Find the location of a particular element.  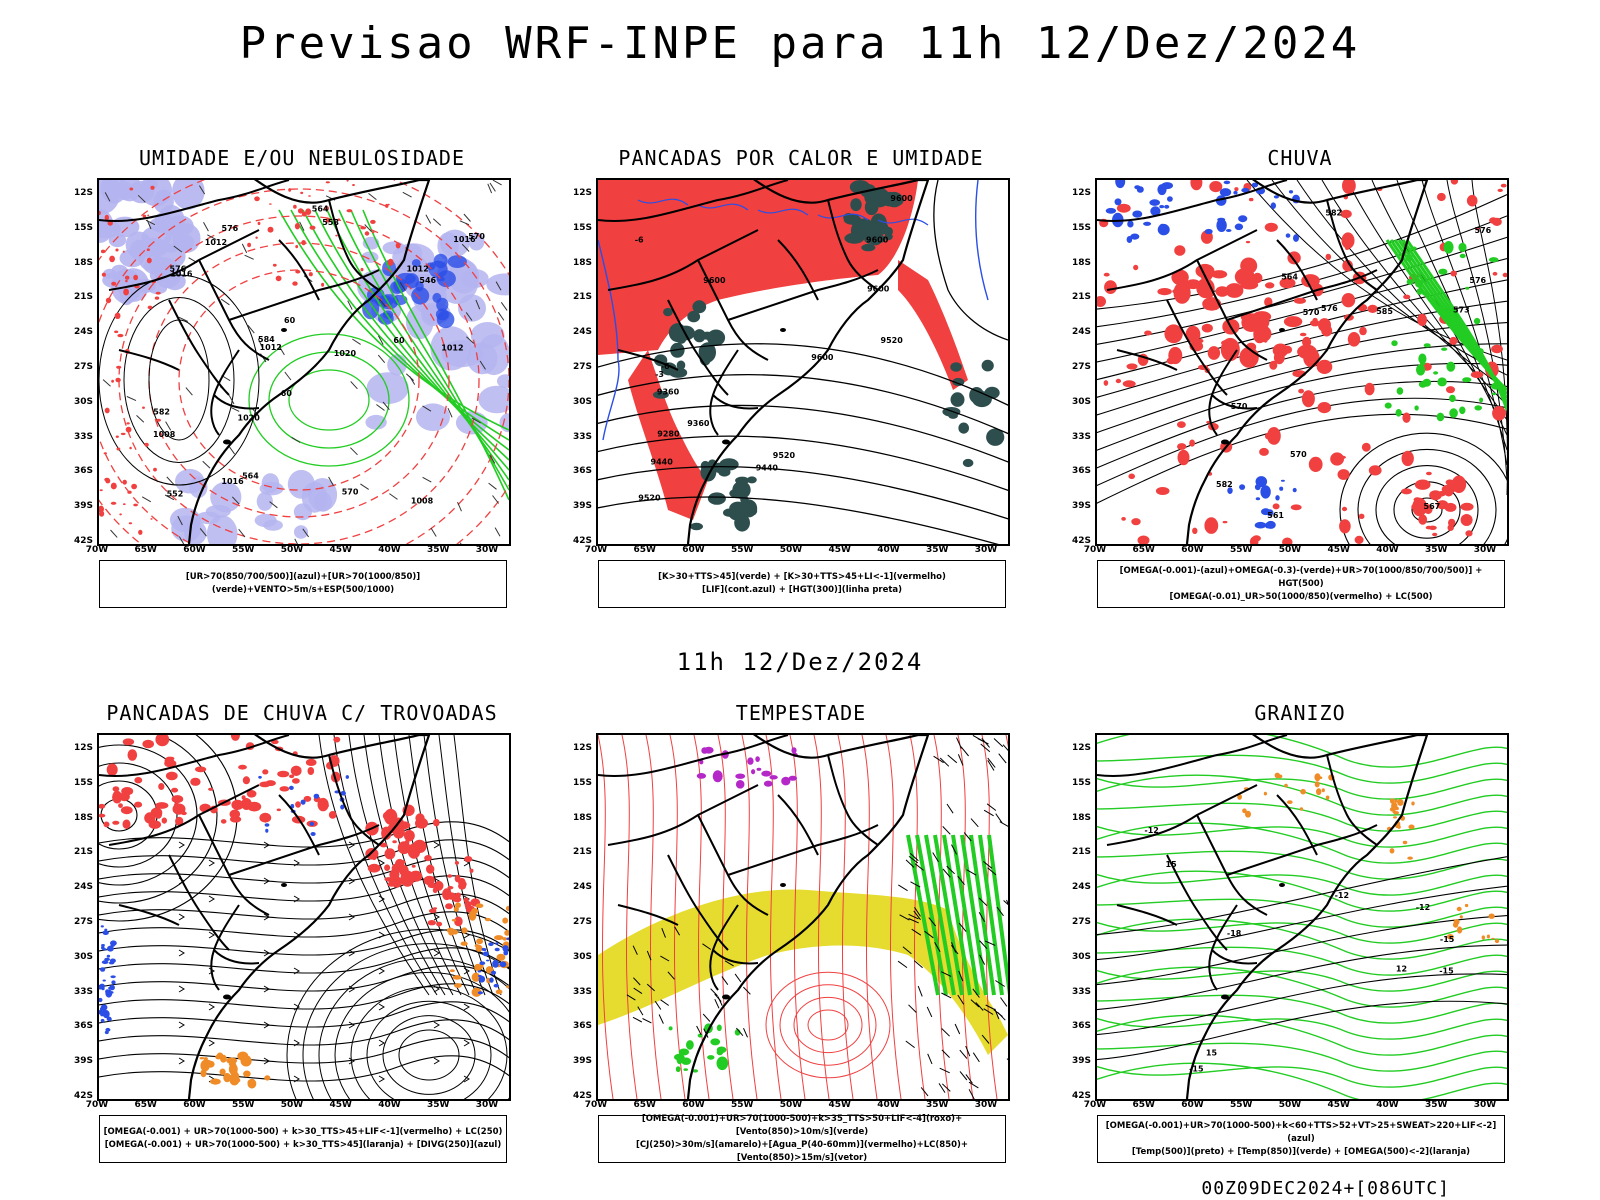

contour-label: 558 is located at coordinates (330, 222).